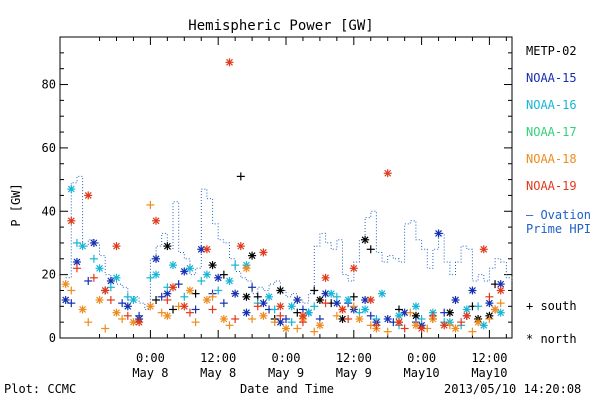 This screenshot has width=600, height=400. Describe the element at coordinates (287, 389) in the screenshot. I see `x-axis-label: Date and Time` at that location.